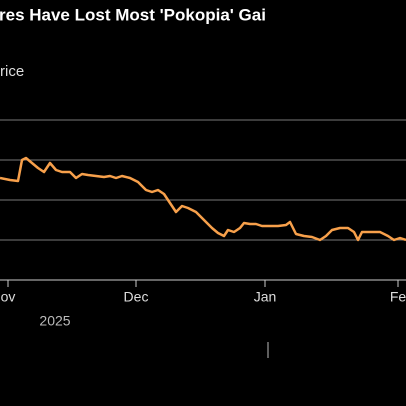 The image size is (406, 406). Describe the element at coordinates (136, 297) in the screenshot. I see `x-tick-label: Dec` at that location.